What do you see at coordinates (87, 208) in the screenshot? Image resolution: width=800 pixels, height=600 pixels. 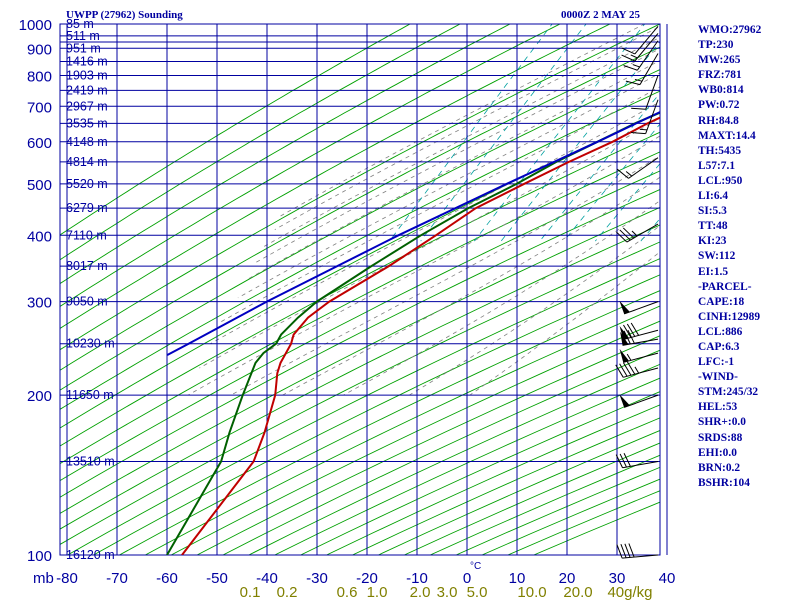 I see `height-label: 6279 m` at bounding box center [87, 208].